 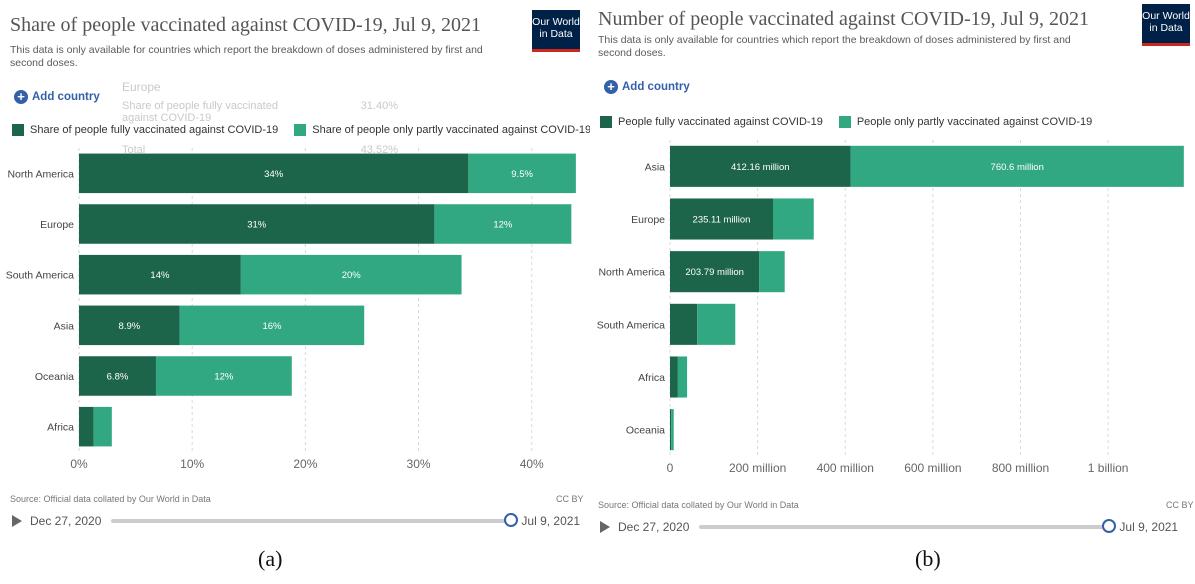 I want to click on x-tick-label: 200 million, so click(x=757, y=468).